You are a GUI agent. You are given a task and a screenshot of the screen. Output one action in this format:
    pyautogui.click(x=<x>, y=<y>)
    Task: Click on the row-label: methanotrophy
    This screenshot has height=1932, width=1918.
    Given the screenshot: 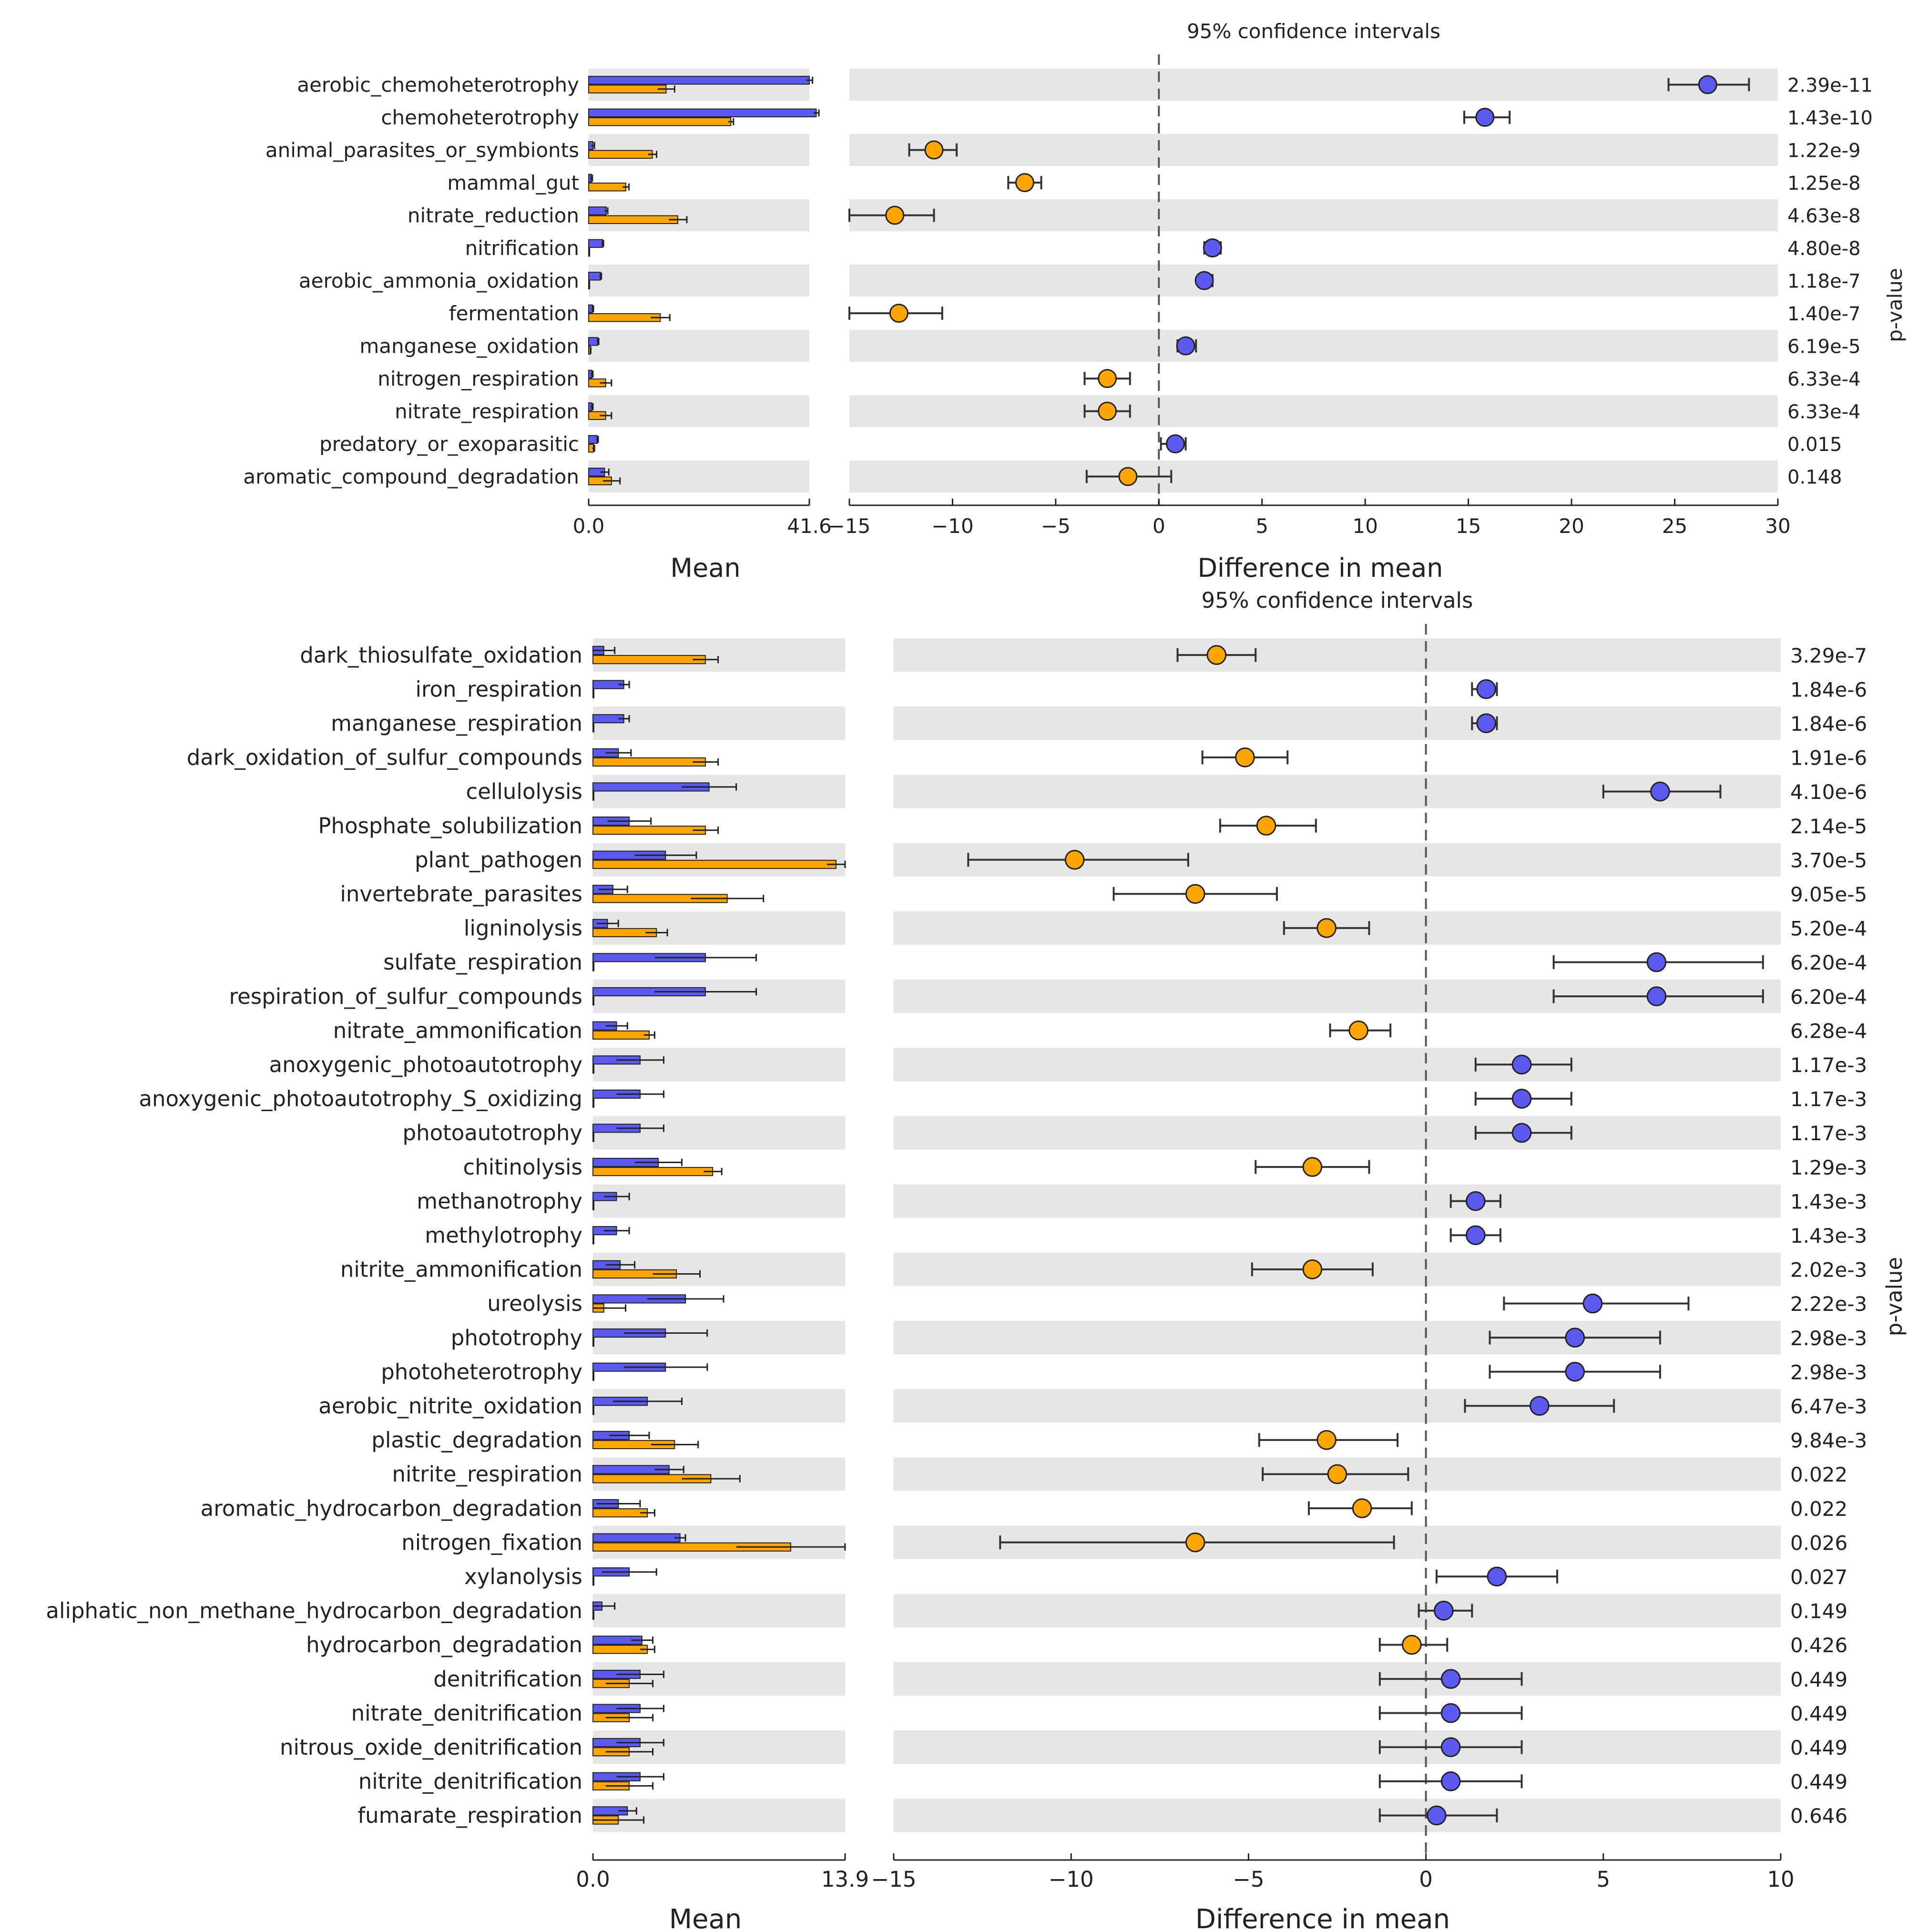 What is the action you would take?
    pyautogui.click(x=499, y=1201)
    